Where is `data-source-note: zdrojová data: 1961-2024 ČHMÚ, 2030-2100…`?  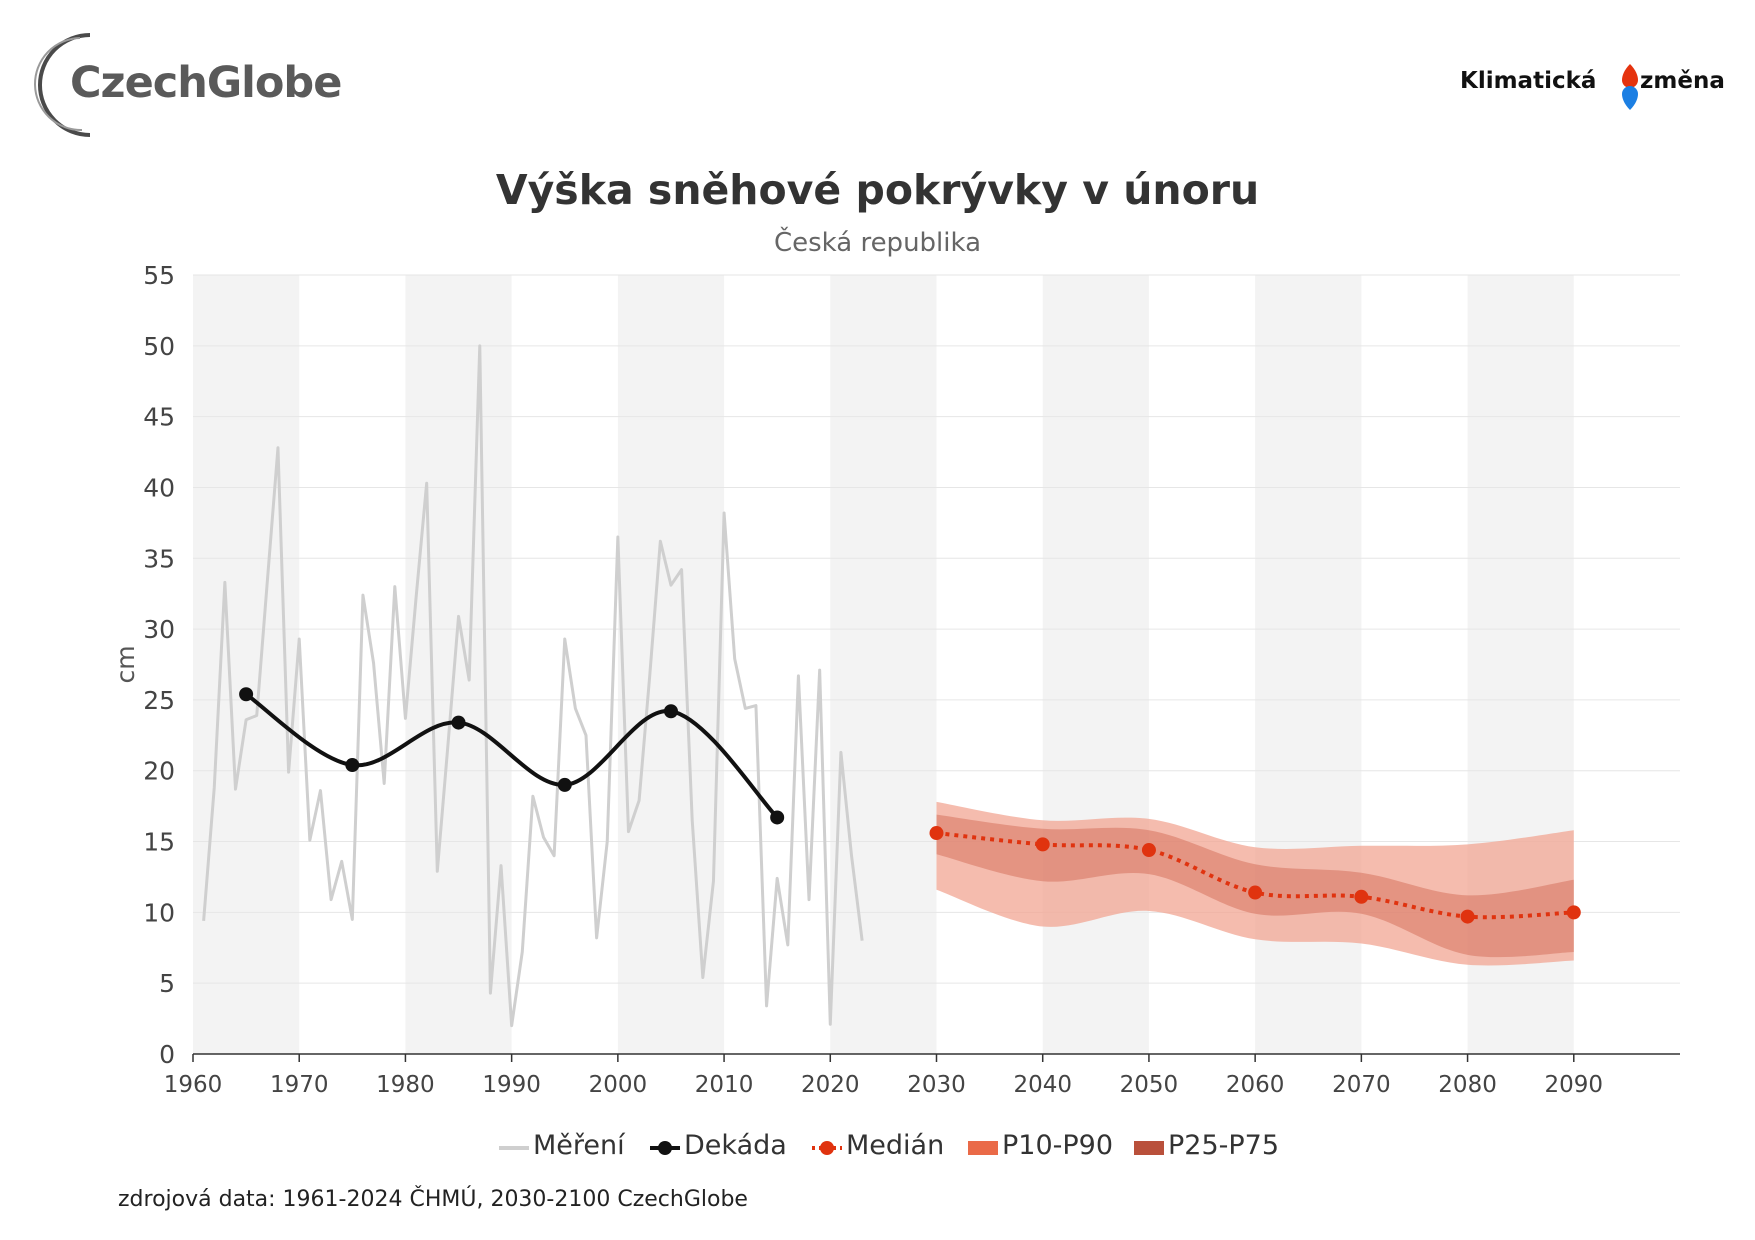 data-source-note: zdrojová data: 1961-2024 ČHMÚ, 2030-2100… is located at coordinates (433, 1199).